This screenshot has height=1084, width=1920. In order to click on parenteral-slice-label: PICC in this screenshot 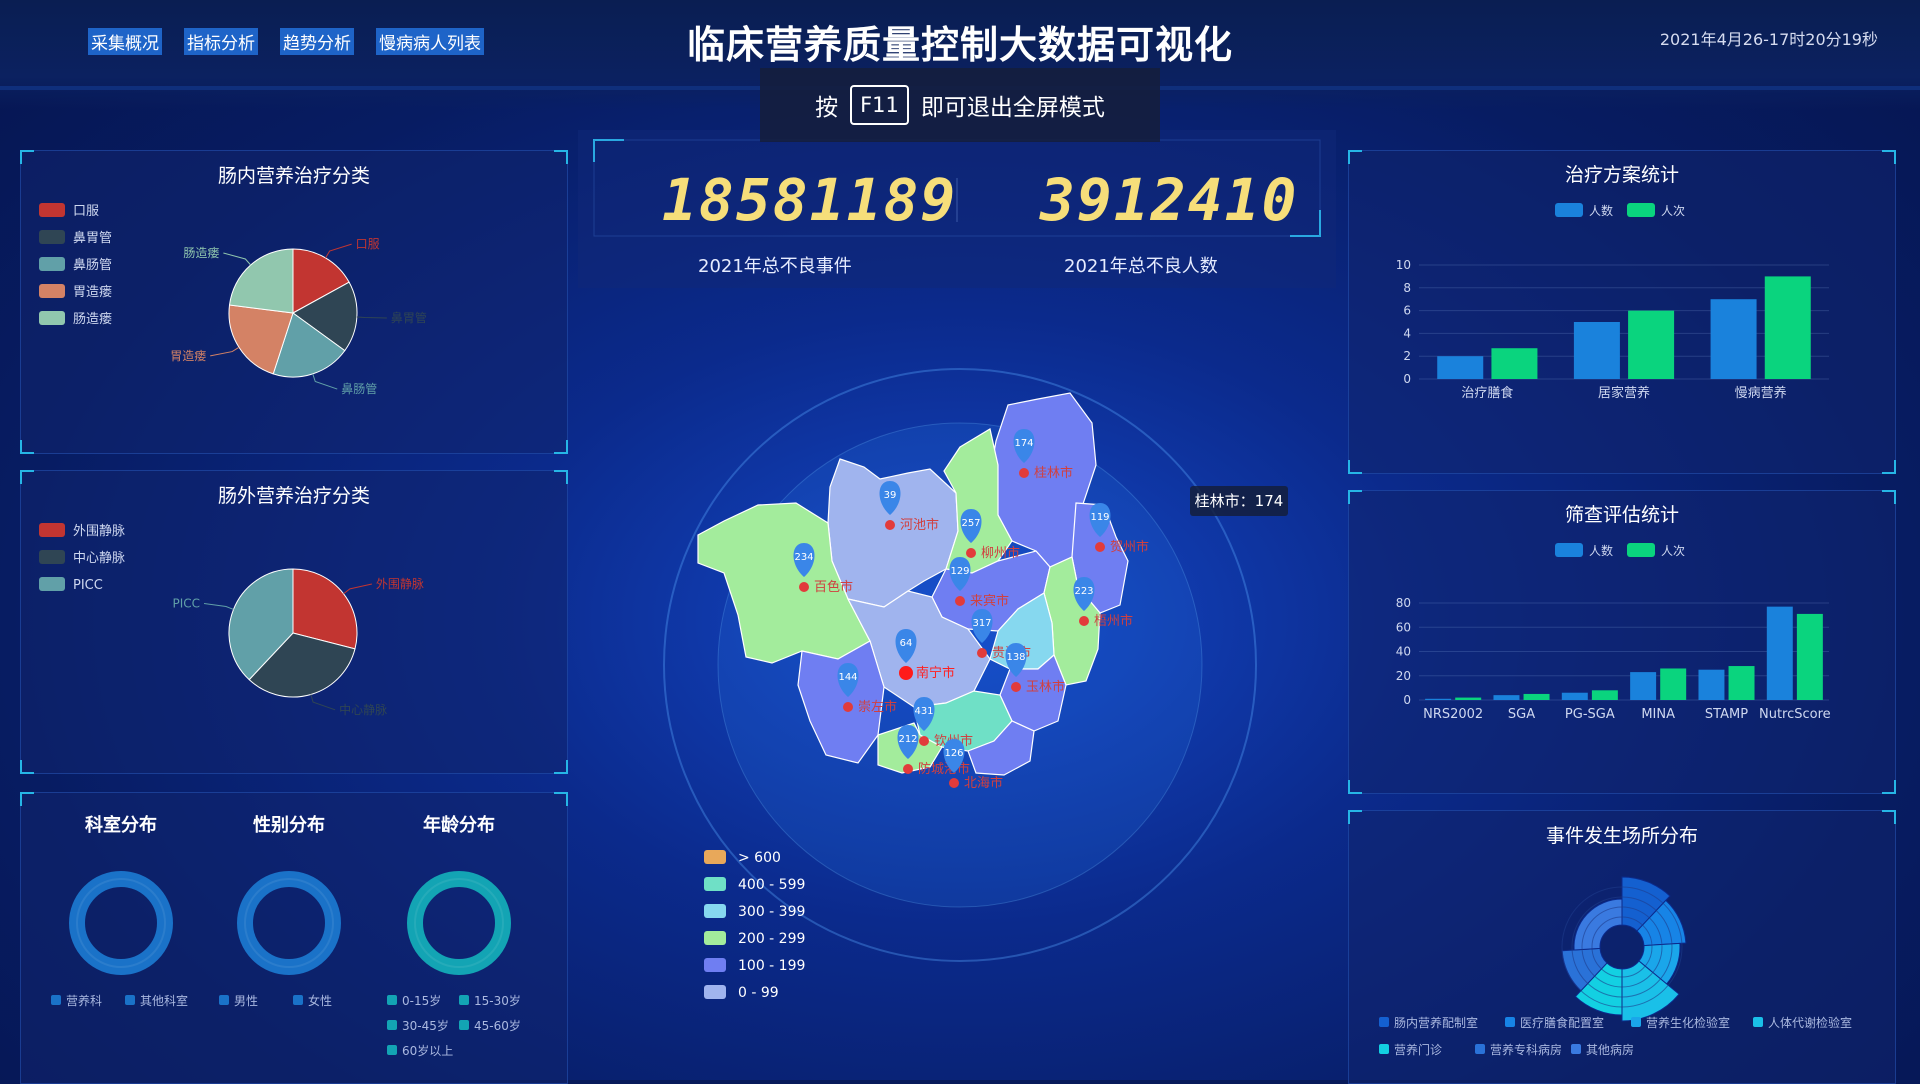, I will do `click(187, 604)`.